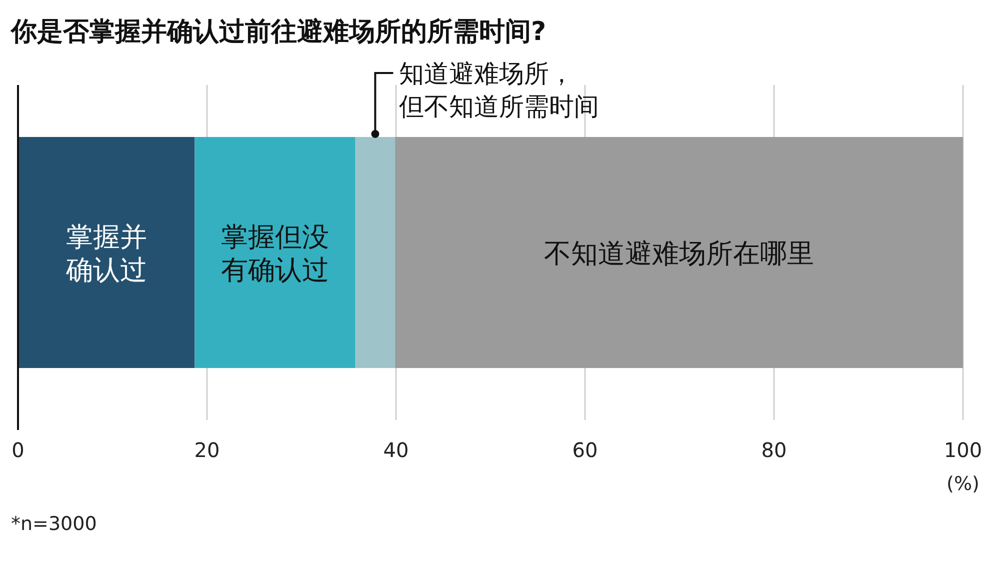 The width and height of the screenshot is (1000, 570). I want to click on x-tick-label: 40, so click(396, 450).